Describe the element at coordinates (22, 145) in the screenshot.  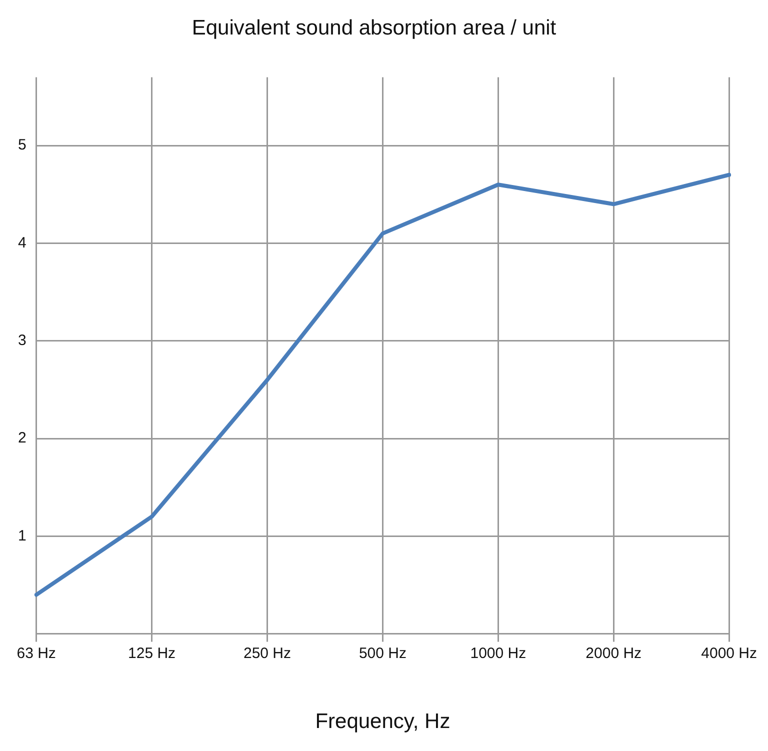
I see `y-tick-label: 5` at that location.